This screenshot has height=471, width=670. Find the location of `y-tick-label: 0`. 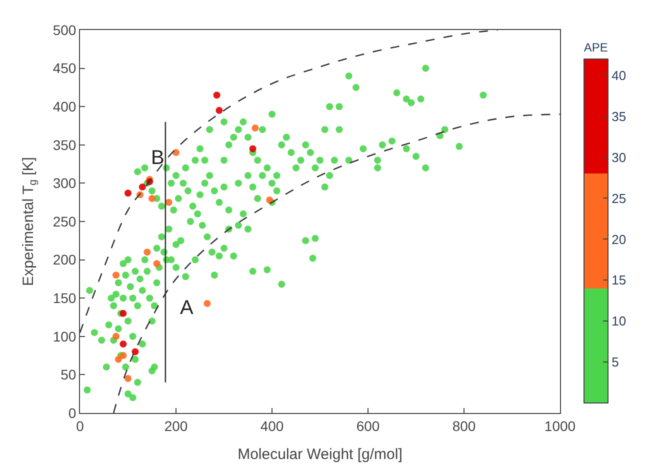

y-tick-label: 0 is located at coordinates (72, 412).